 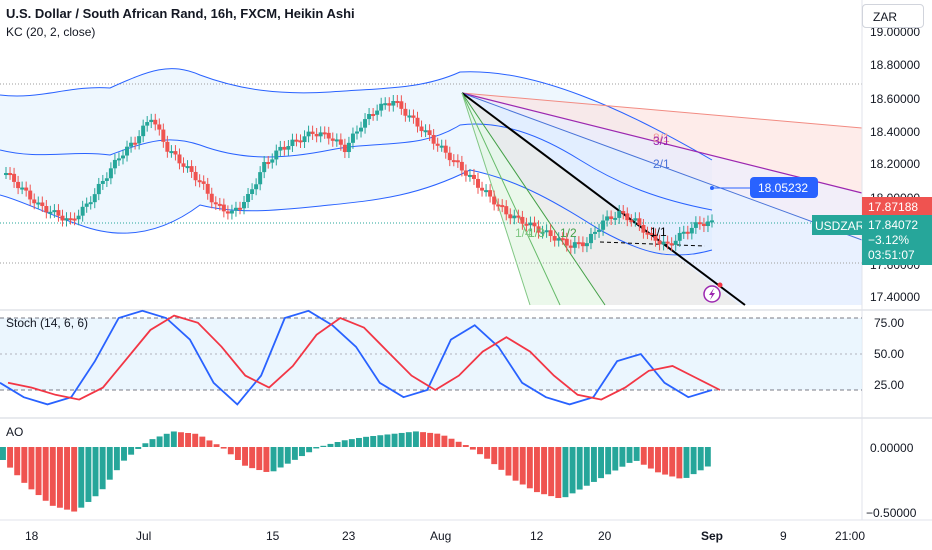 What do you see at coordinates (888, 240) in the screenshot?
I see `change-text: −3.12%` at bounding box center [888, 240].